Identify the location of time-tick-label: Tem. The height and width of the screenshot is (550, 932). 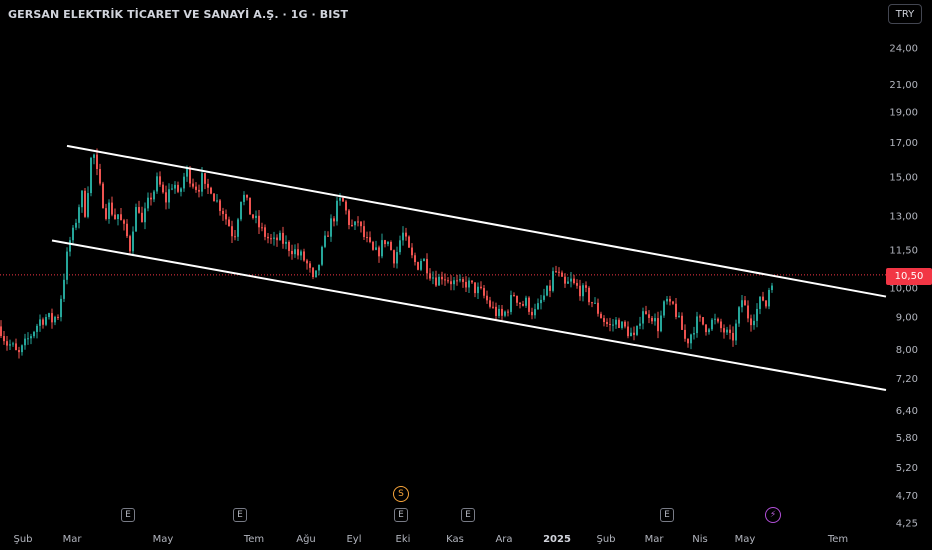
(253, 539).